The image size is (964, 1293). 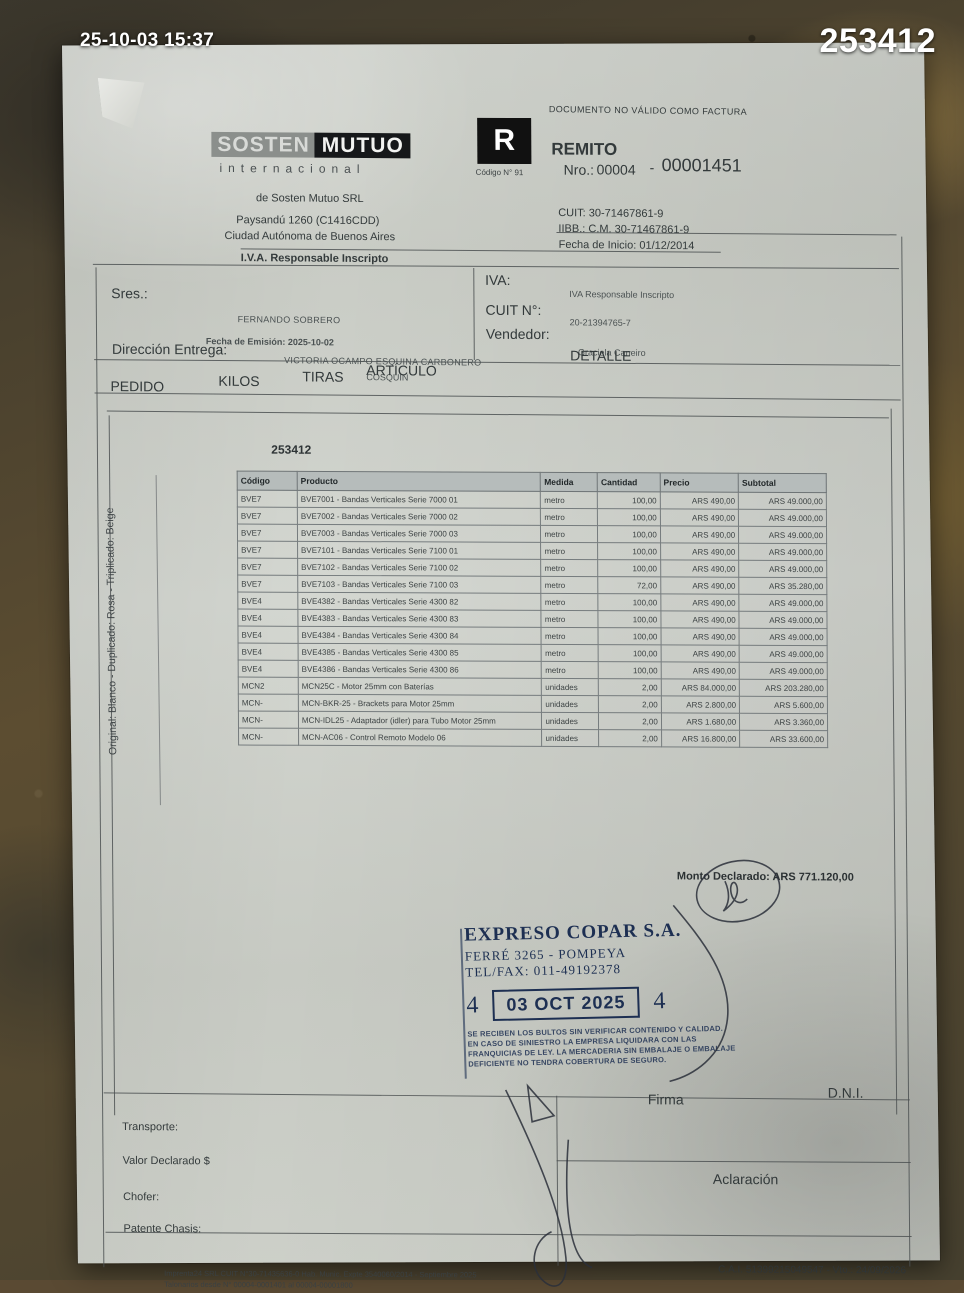 What do you see at coordinates (291, 449) in the screenshot?
I see `order-reference: 253412` at bounding box center [291, 449].